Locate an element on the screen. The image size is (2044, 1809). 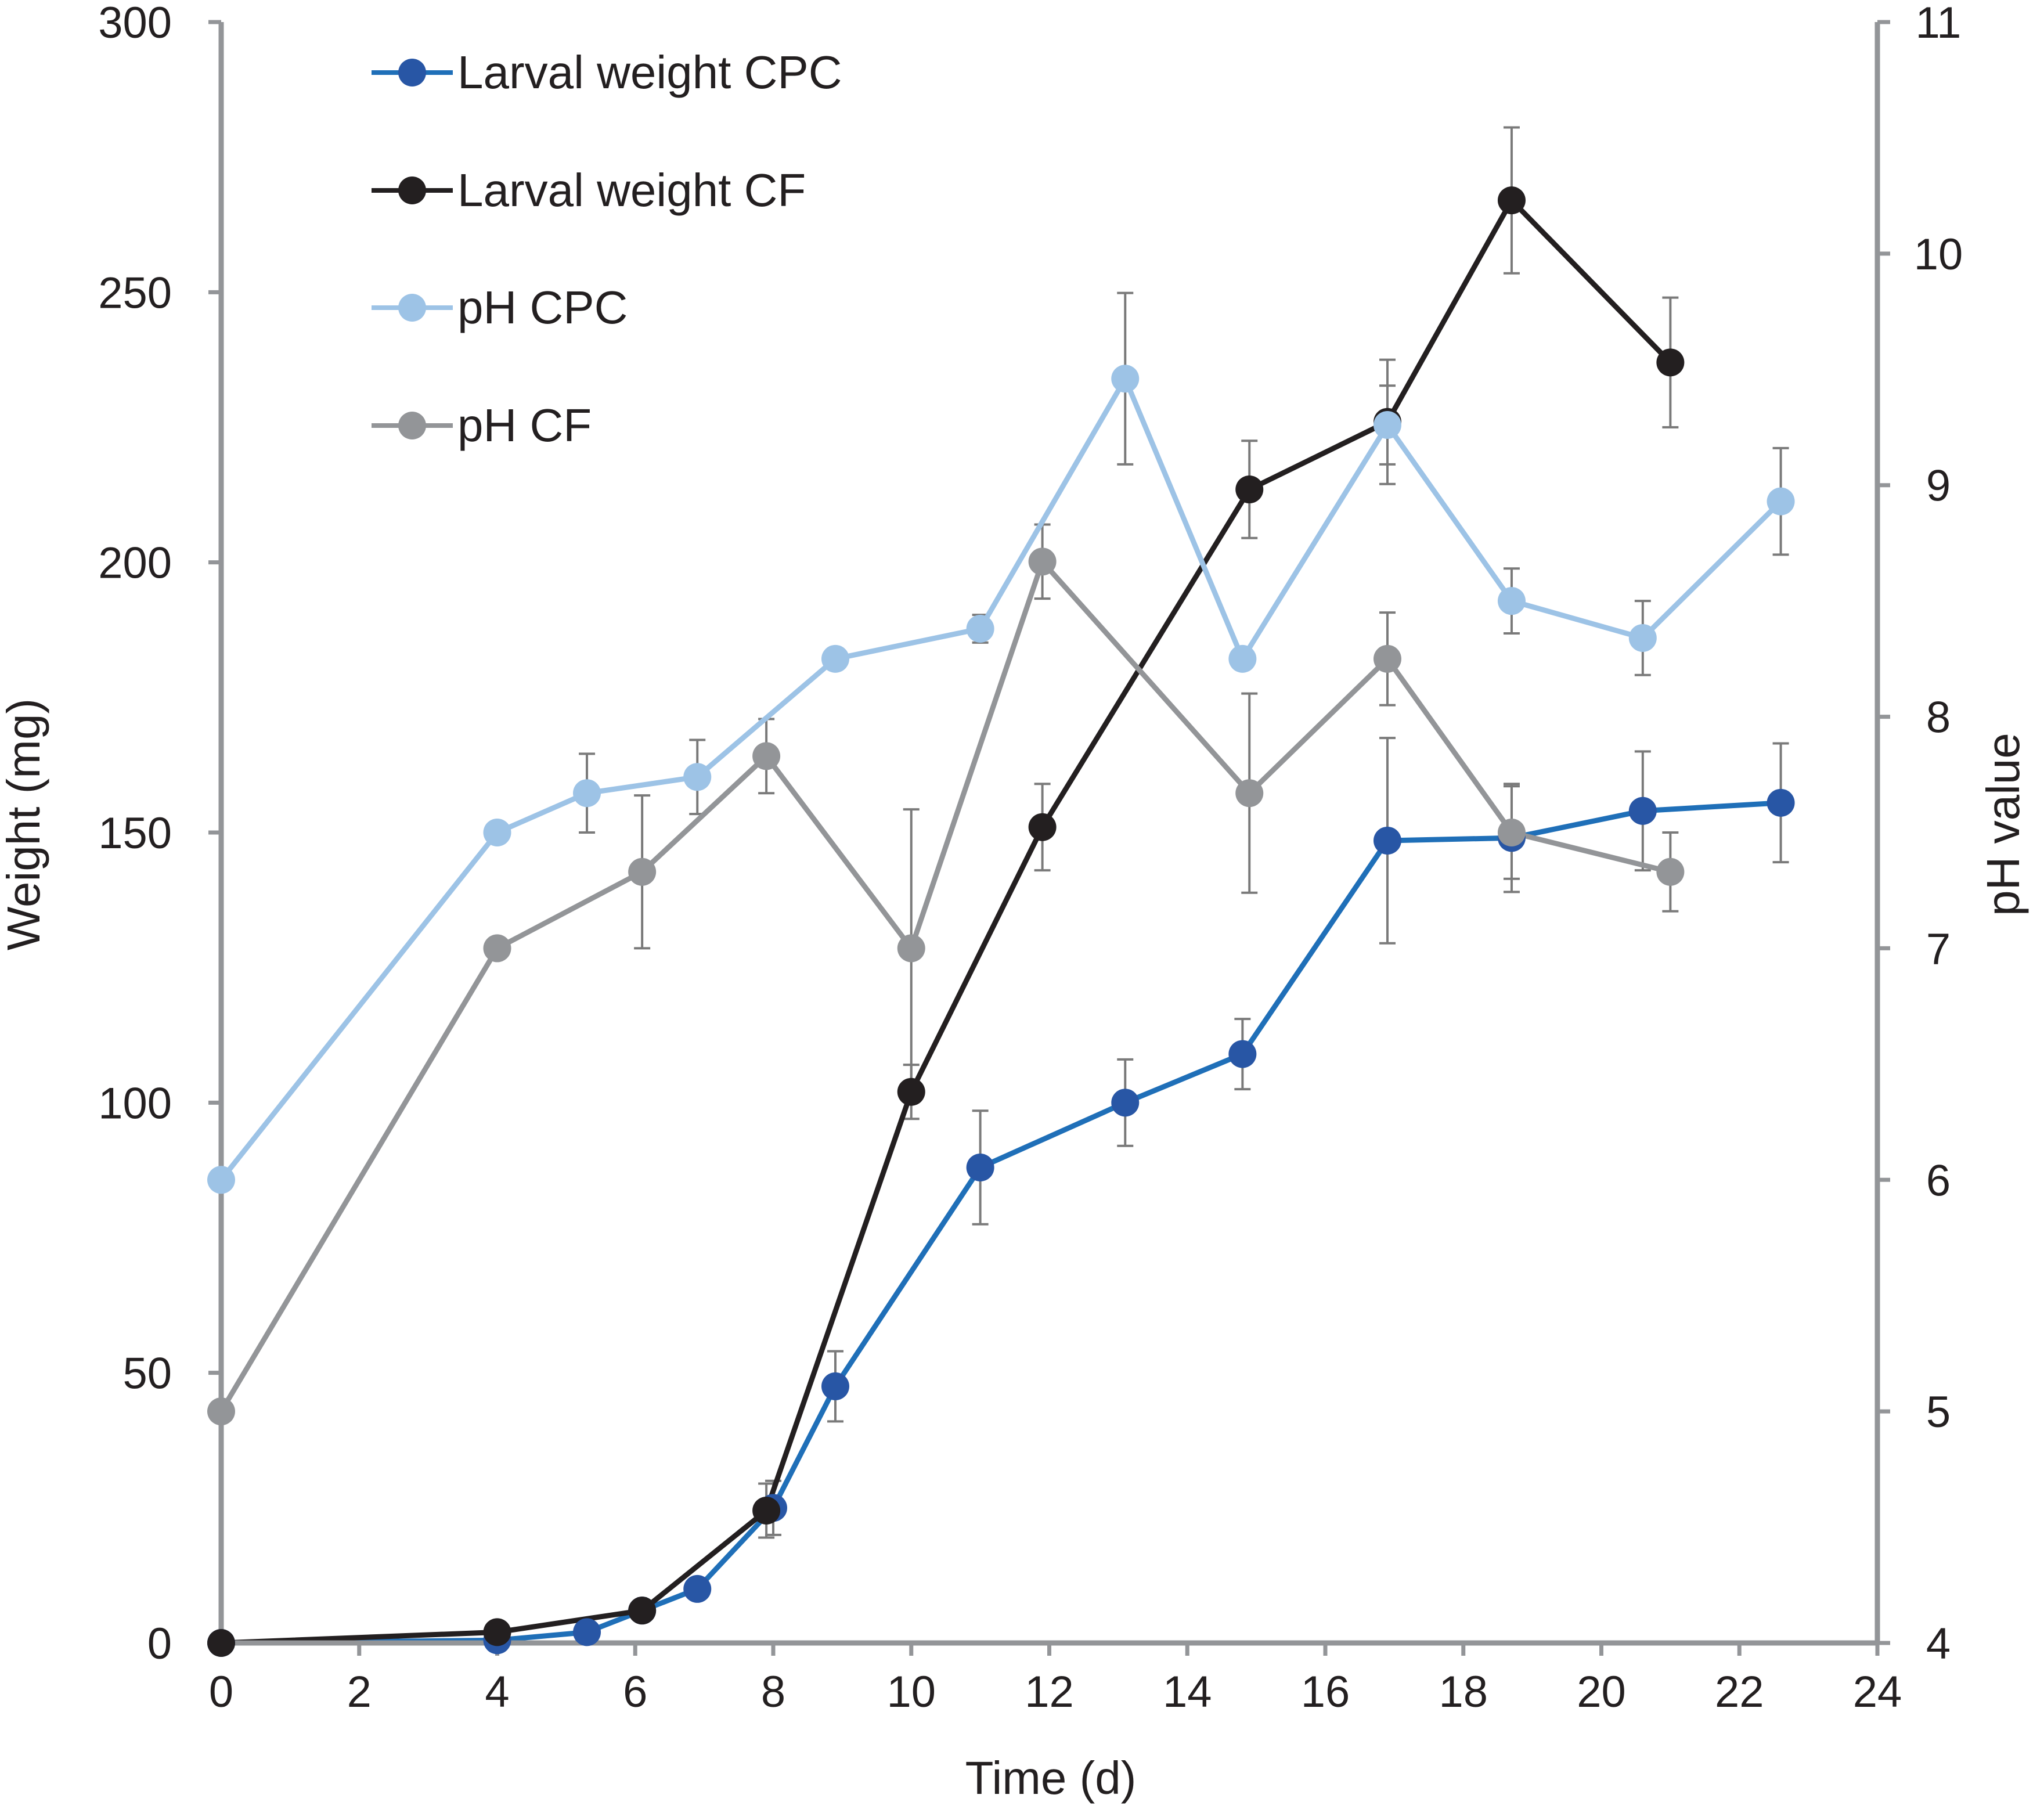
legend-item-ph-cpc: pH CPC is located at coordinates (500, 307).